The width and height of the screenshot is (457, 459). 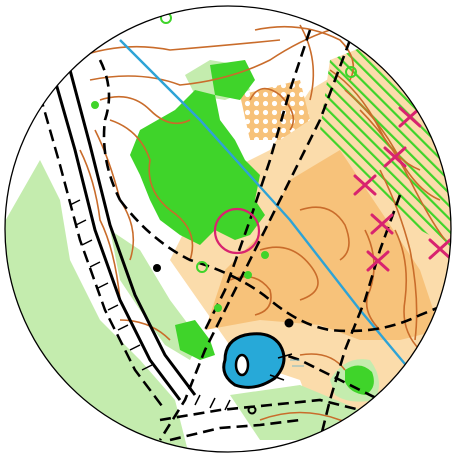 I want to click on forbidden-crosses, so click(x=402, y=189).